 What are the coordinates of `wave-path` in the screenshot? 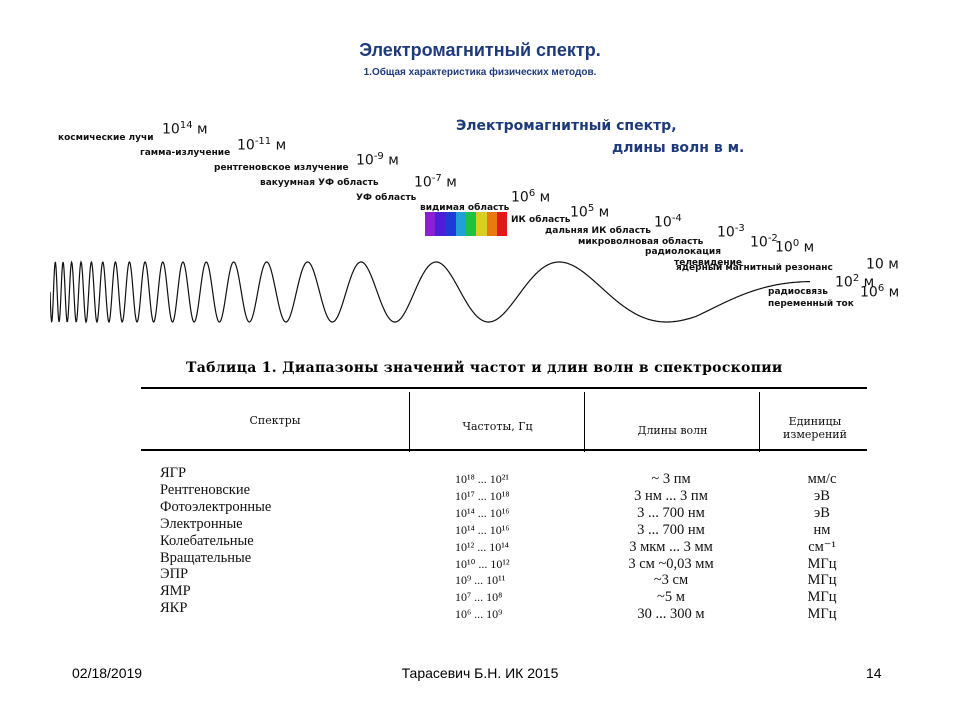 It's located at (430, 292).